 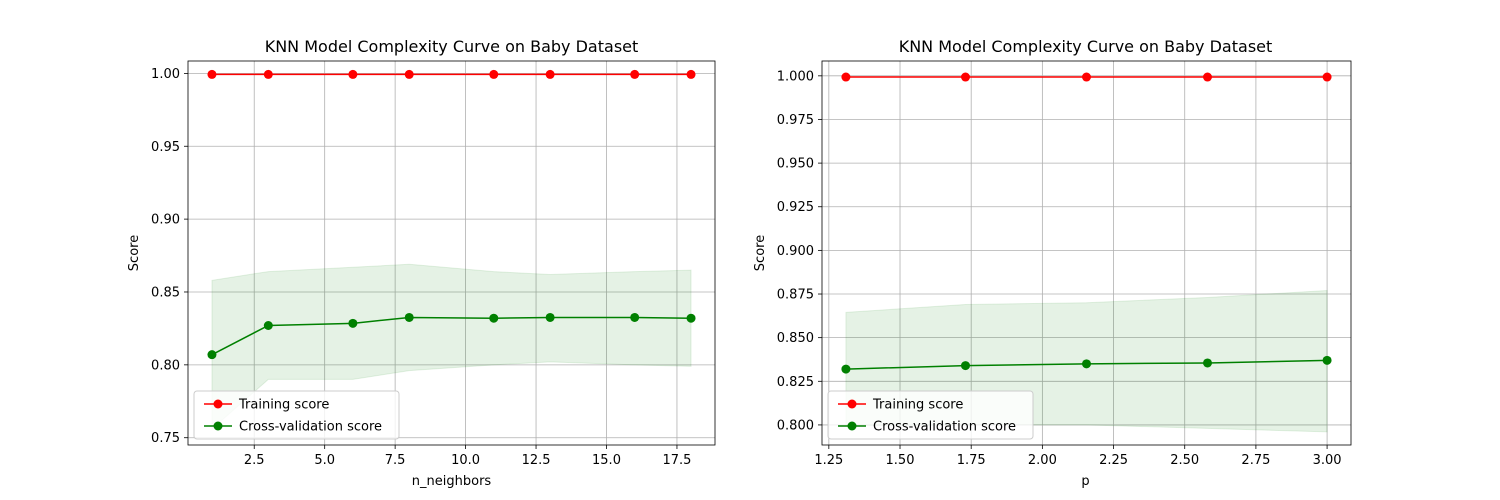 I want to click on y-tick-label: 1.00, so click(x=165, y=74).